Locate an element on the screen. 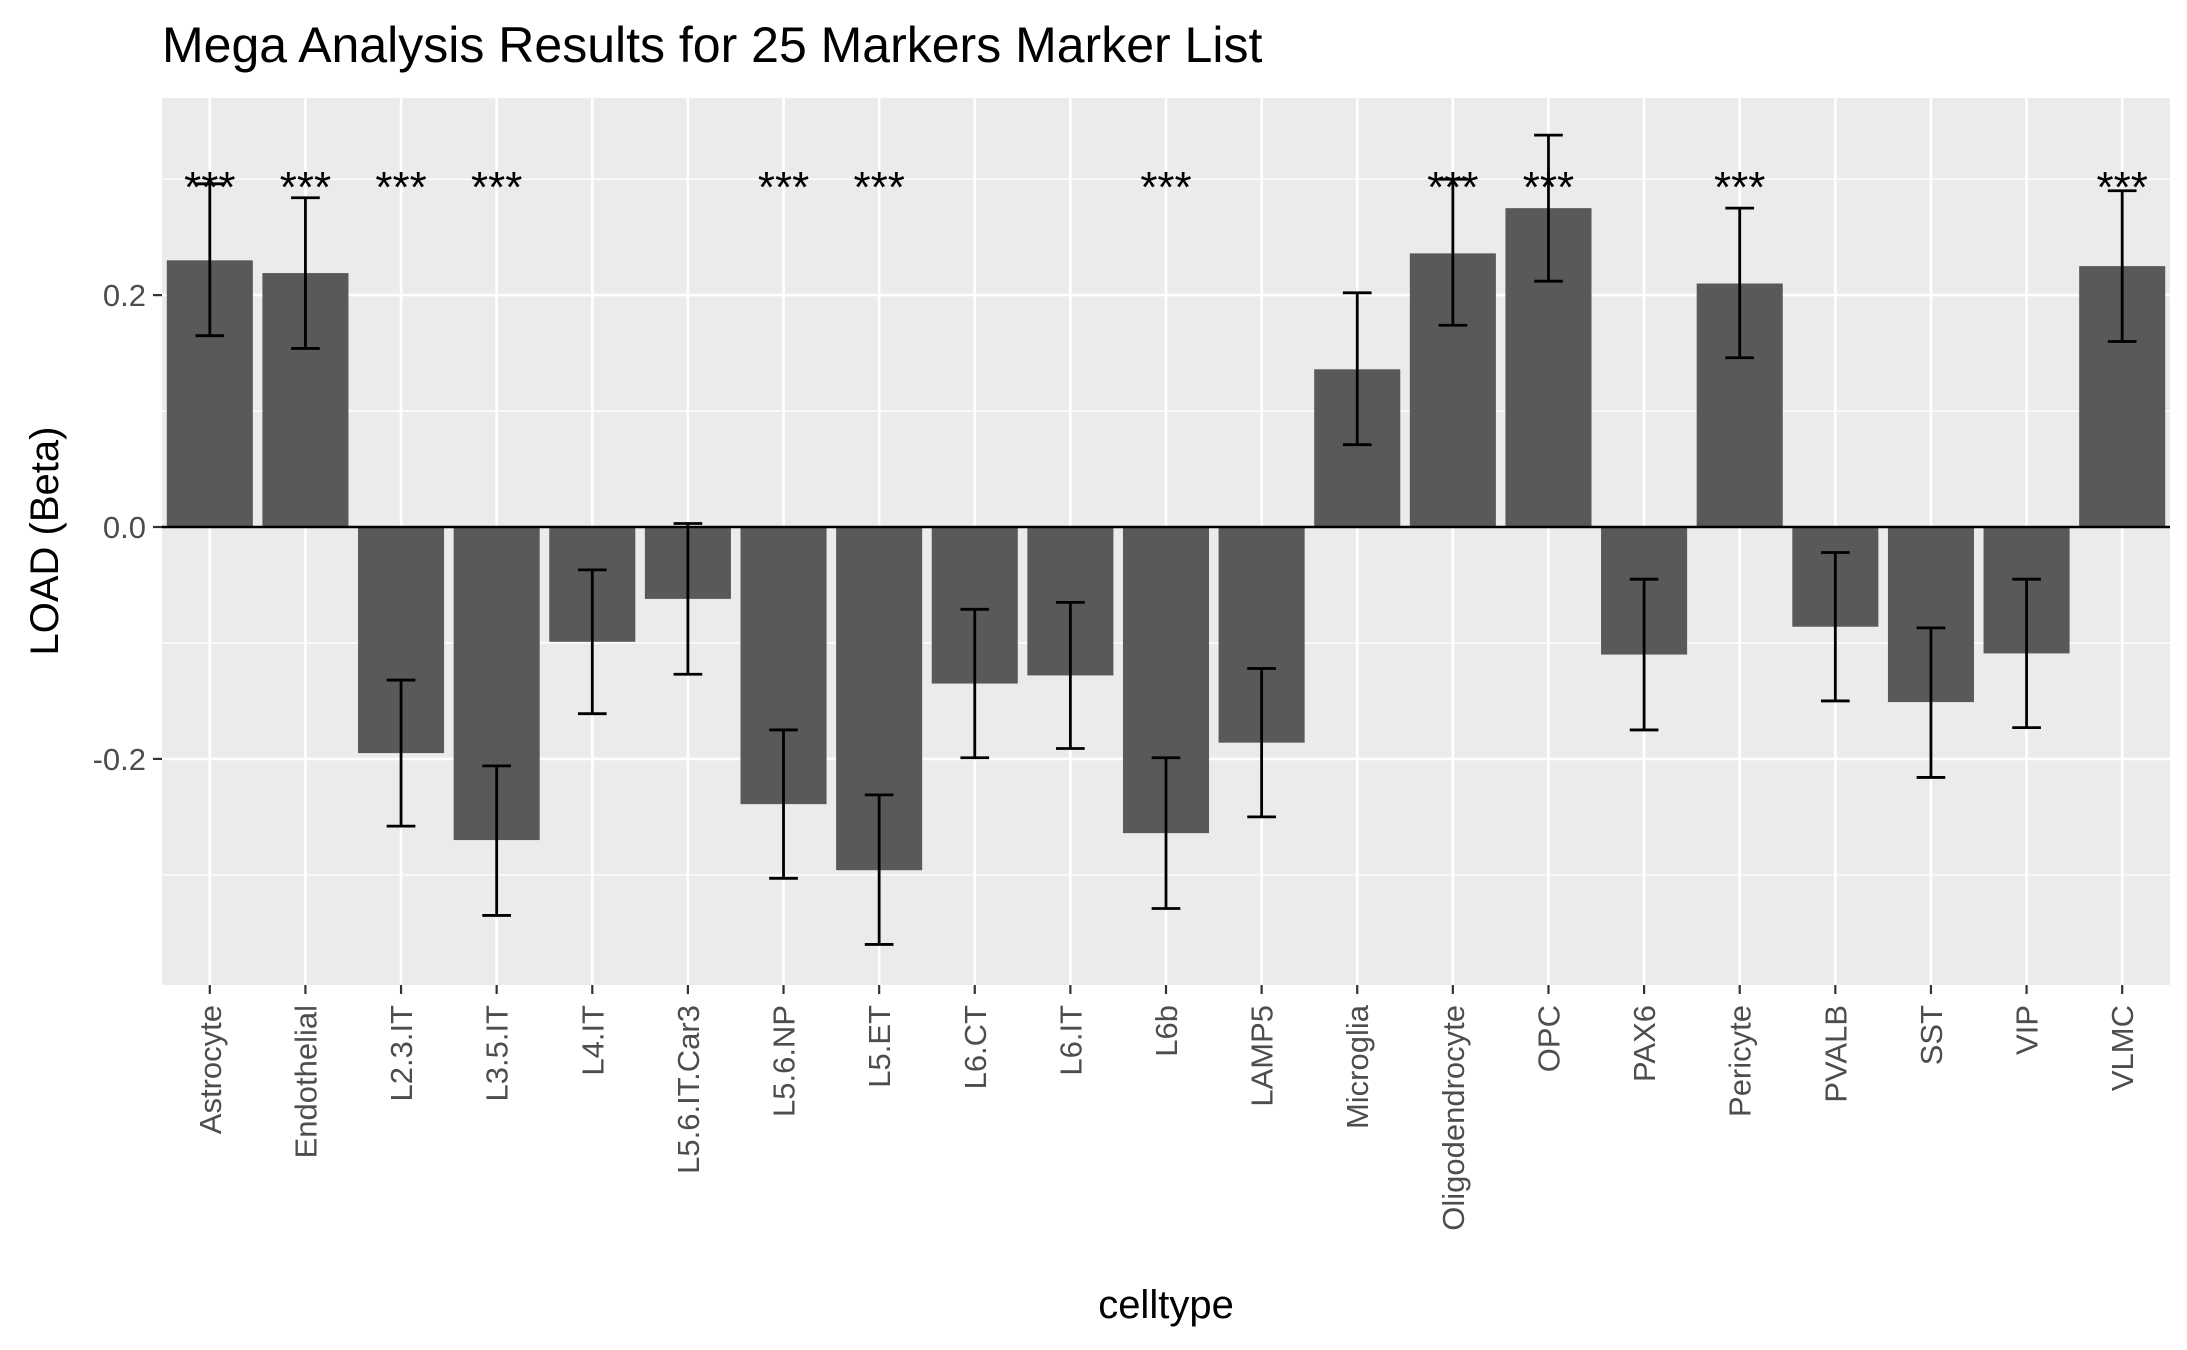 Image resolution: width=2187 pixels, height=1350 pixels. y-axis-ticks: -0.2 0.0 0.2 is located at coordinates (127, 527).